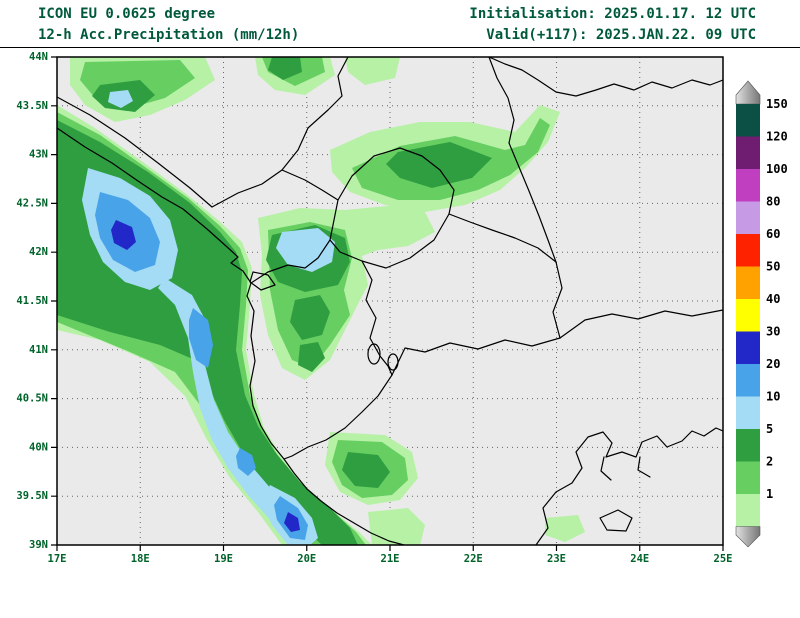 The width and height of the screenshot is (800, 618). Describe the element at coordinates (280, 132) in the screenshot. I see `border-bosnia-serbia` at that location.